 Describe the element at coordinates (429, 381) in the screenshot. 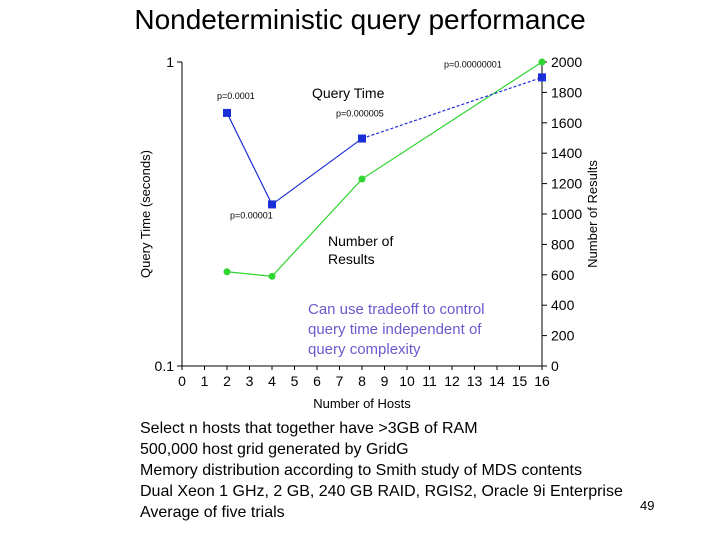

I see `x-tick-label: 11` at that location.